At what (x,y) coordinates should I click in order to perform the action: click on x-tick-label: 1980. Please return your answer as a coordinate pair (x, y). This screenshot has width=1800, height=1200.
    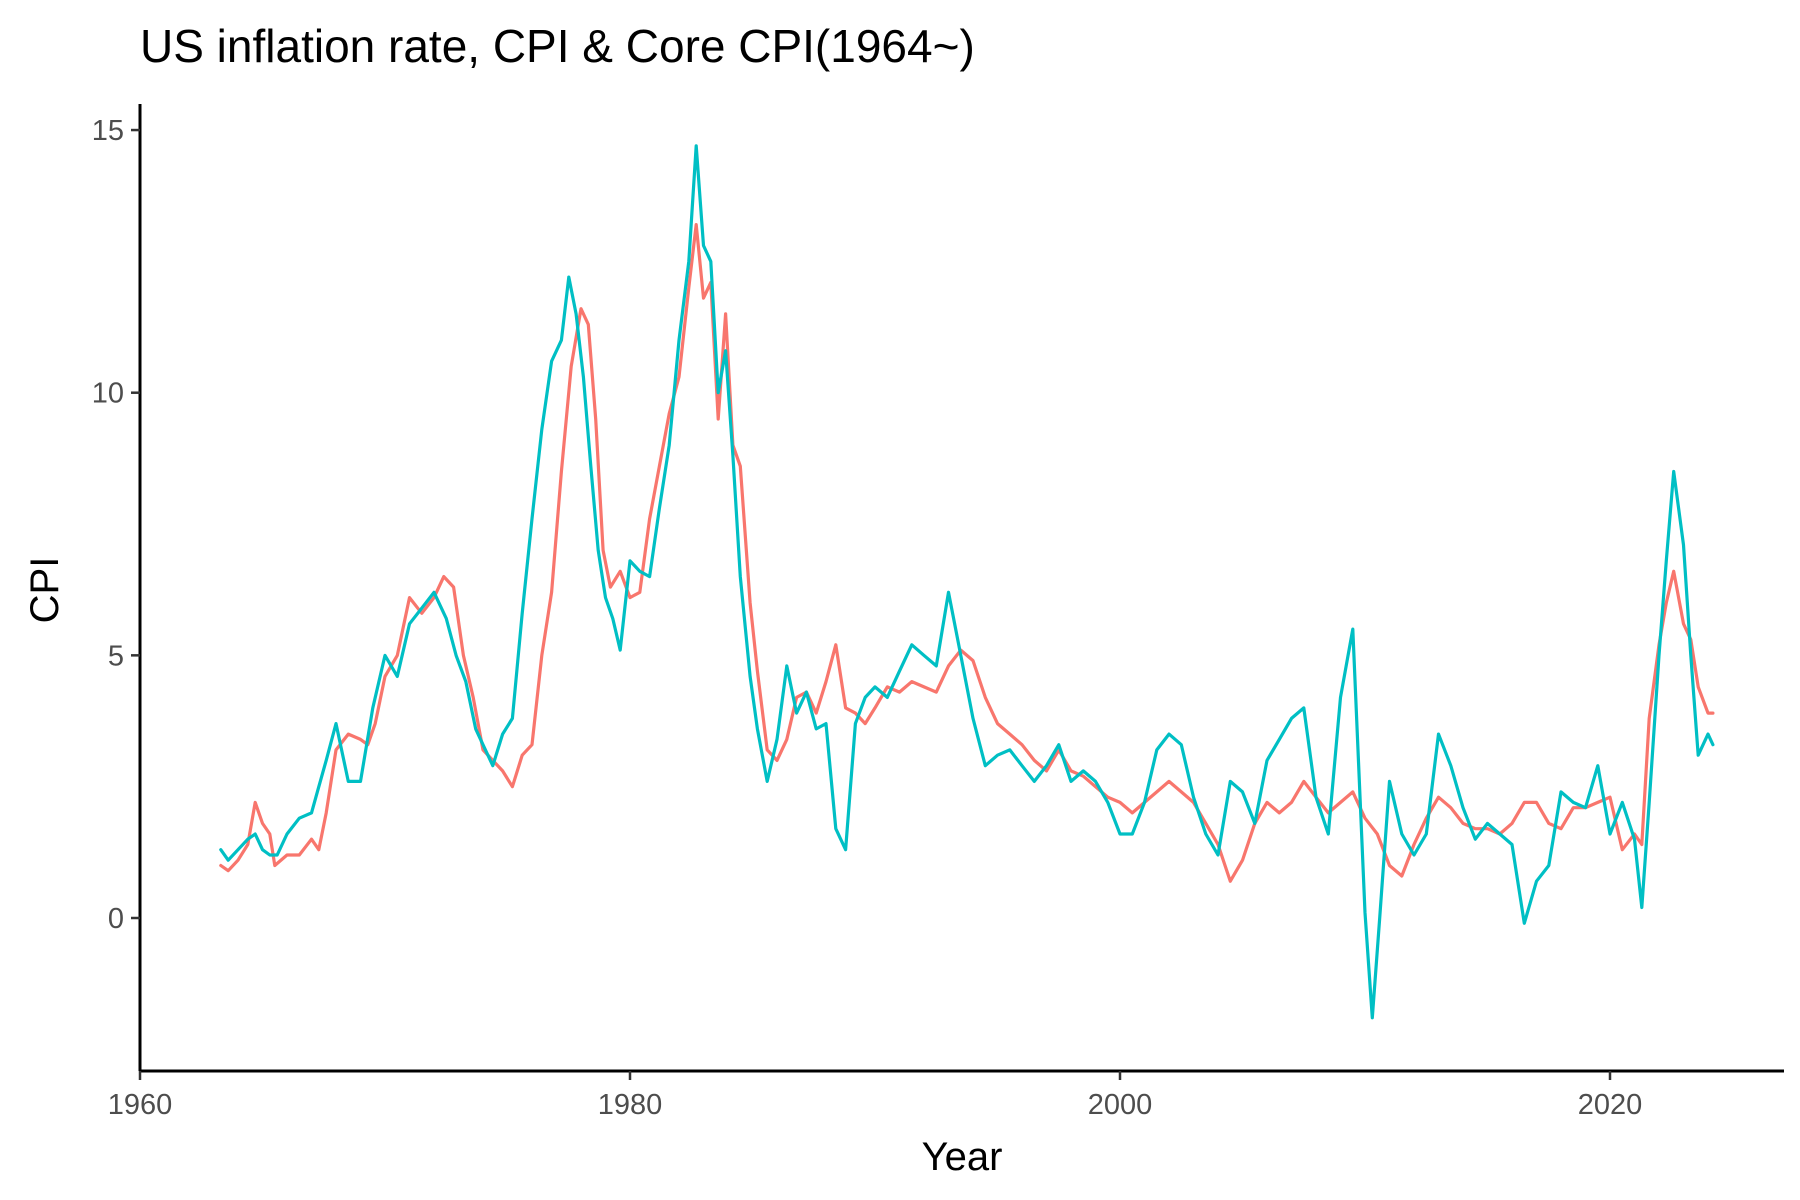
    Looking at the image, I should click on (630, 1105).